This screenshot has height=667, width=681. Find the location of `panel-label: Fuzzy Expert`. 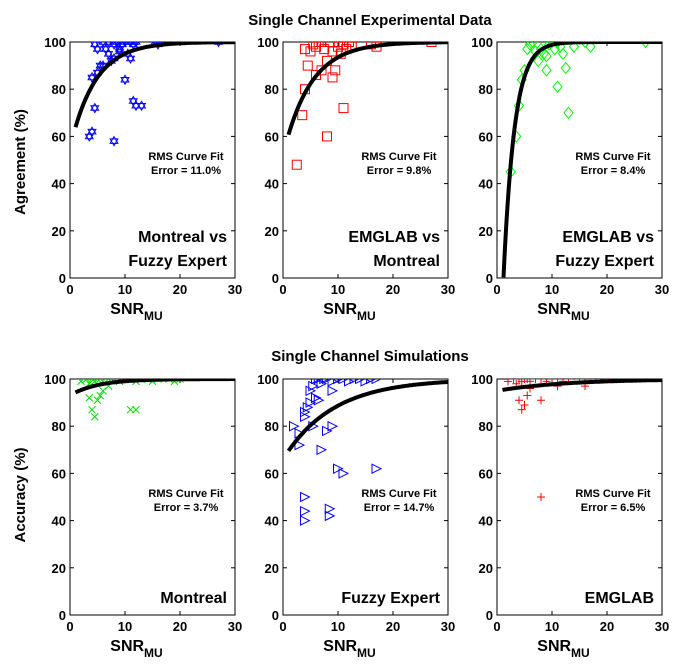

panel-label: Fuzzy Expert is located at coordinates (177, 261).